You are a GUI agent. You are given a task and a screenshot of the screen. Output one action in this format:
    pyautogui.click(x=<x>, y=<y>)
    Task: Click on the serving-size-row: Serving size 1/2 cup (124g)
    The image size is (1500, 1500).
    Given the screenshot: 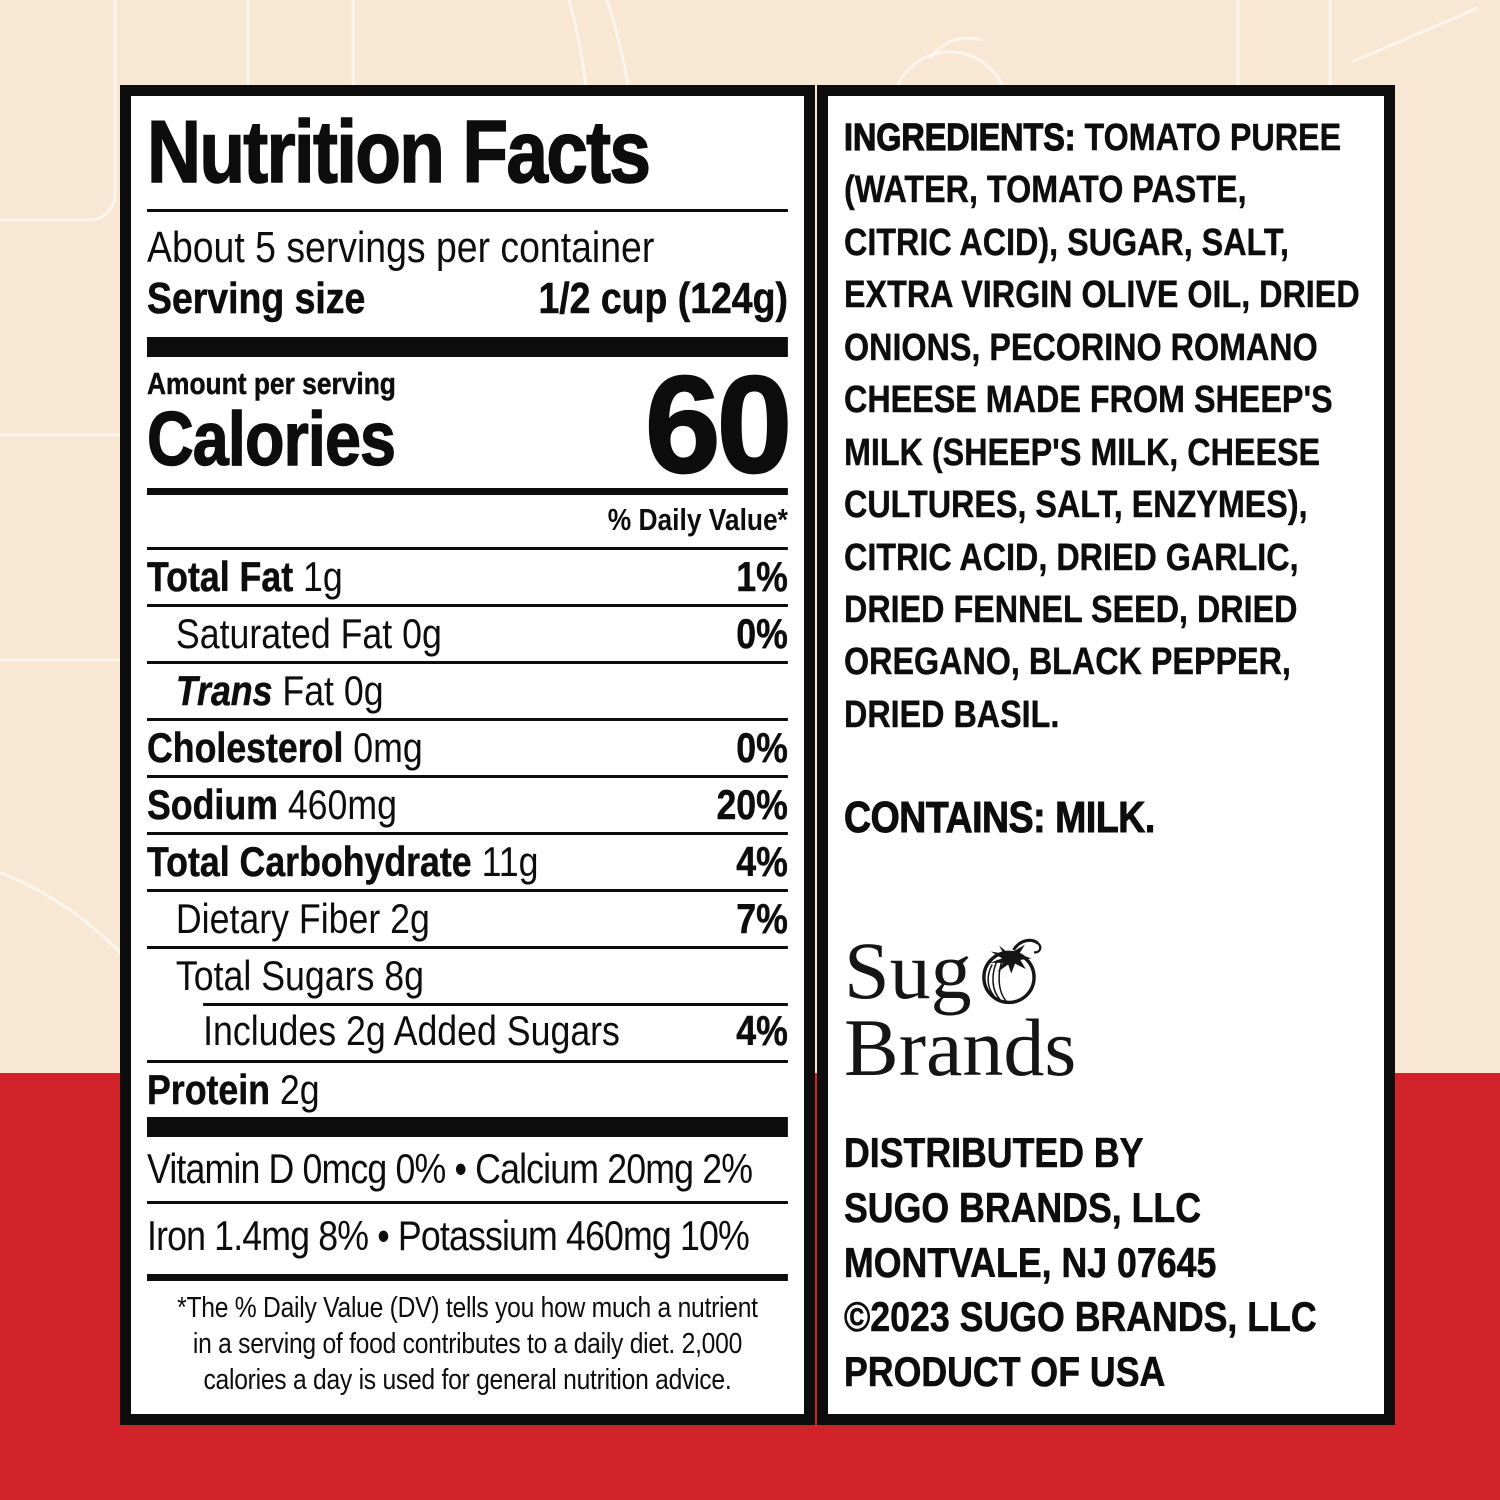 What is the action you would take?
    pyautogui.click(x=467, y=299)
    